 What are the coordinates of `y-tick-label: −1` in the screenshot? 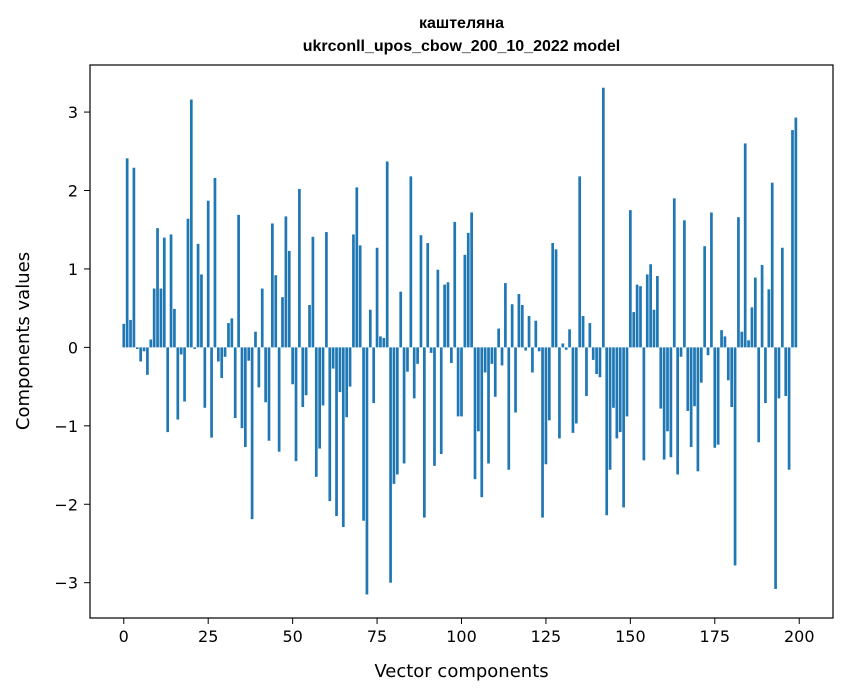 It's located at (66, 426).